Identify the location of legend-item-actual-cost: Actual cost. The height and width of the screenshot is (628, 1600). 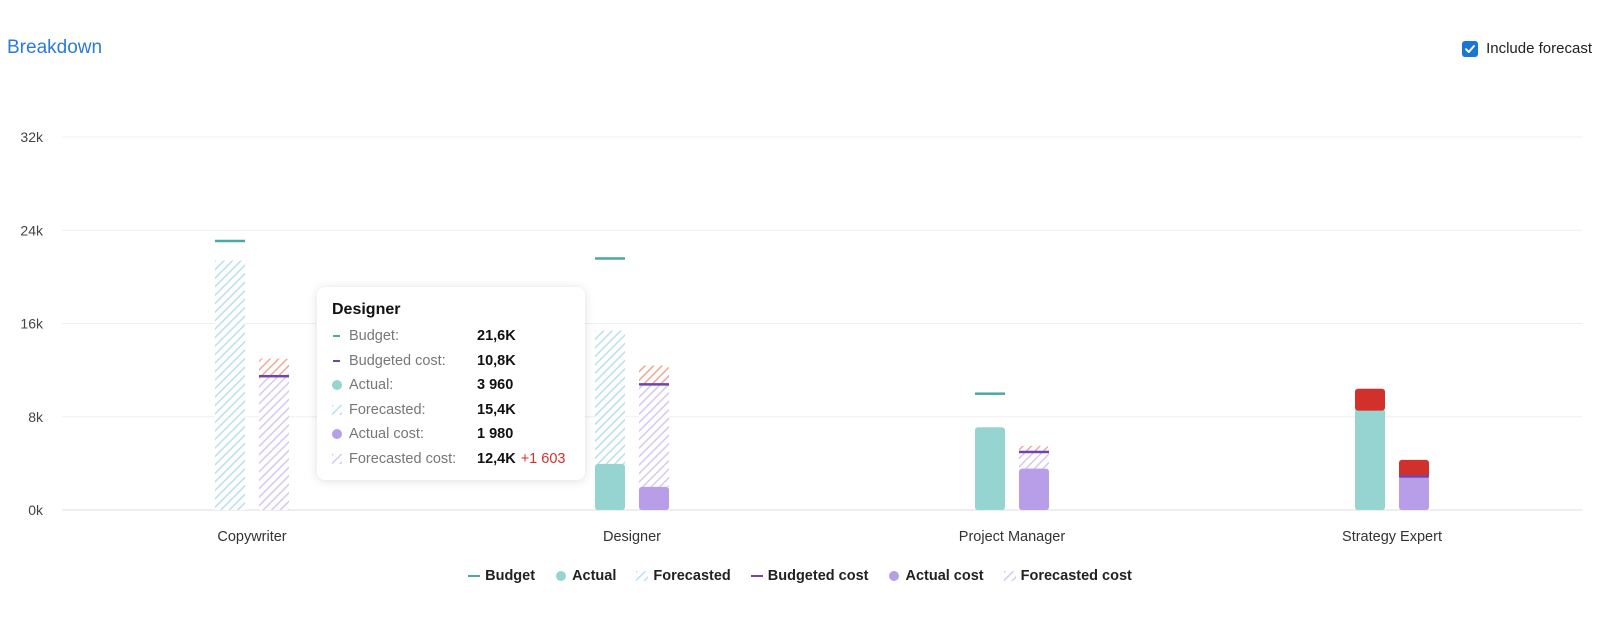
(936, 576).